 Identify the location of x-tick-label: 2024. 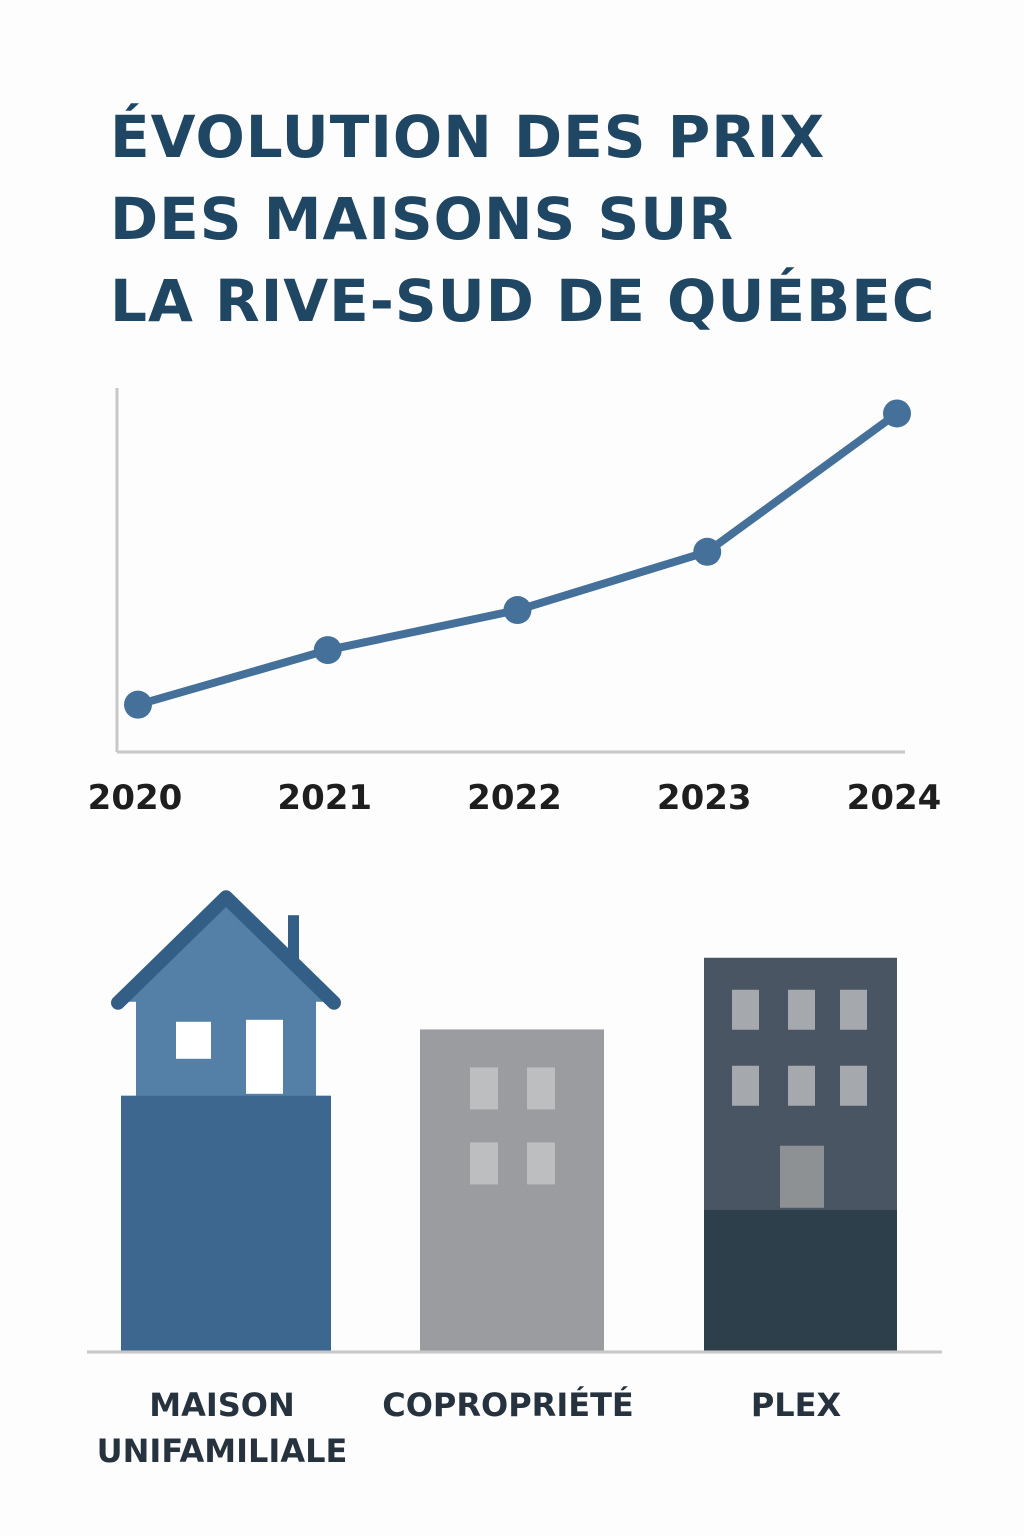
(894, 798).